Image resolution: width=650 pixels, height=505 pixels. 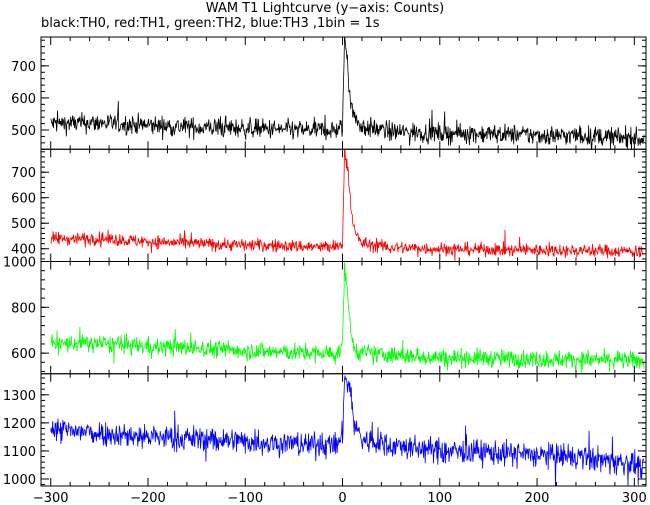 What do you see at coordinates (342, 498) in the screenshot?
I see `x-tick-label: 0` at bounding box center [342, 498].